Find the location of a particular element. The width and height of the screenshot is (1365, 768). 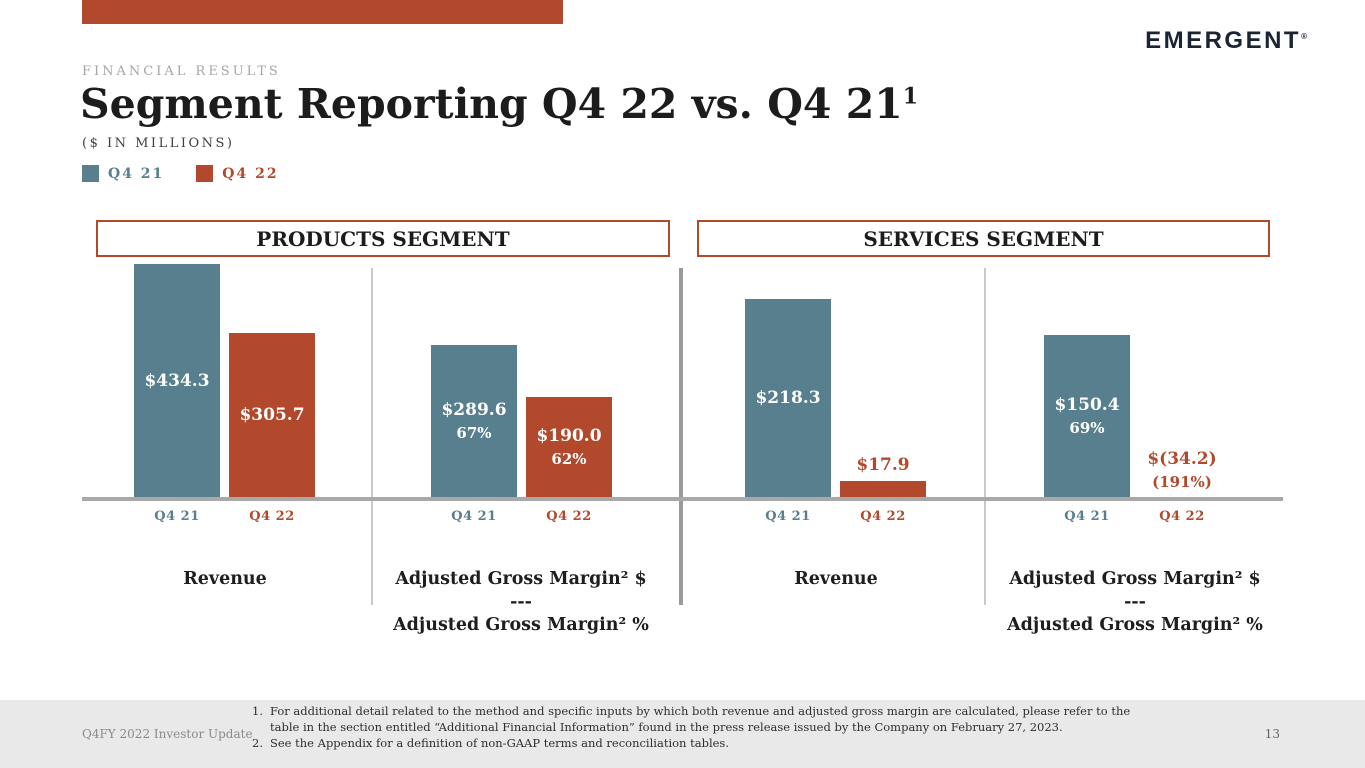

bars-container: $289.6 67% $190.0 62% is located at coordinates (521, 421).